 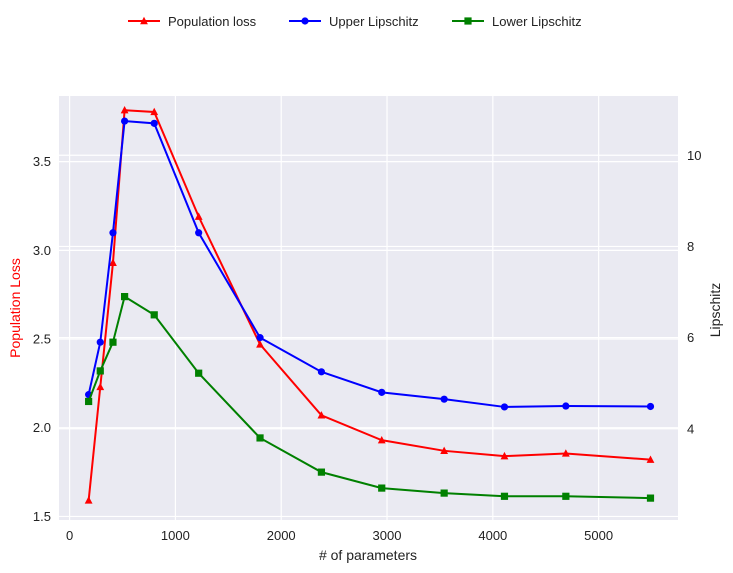 What do you see at coordinates (42, 339) in the screenshot?
I see `y-left-tick-label: 2.5` at bounding box center [42, 339].